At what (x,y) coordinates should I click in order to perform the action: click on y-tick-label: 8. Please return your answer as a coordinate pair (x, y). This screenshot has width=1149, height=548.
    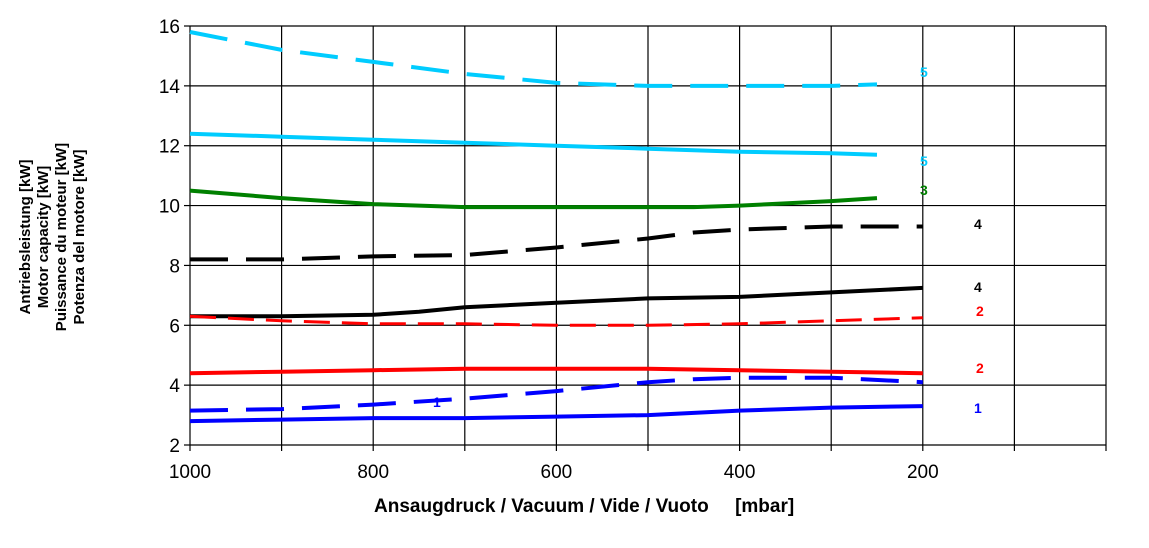
    Looking at the image, I should click on (174, 266).